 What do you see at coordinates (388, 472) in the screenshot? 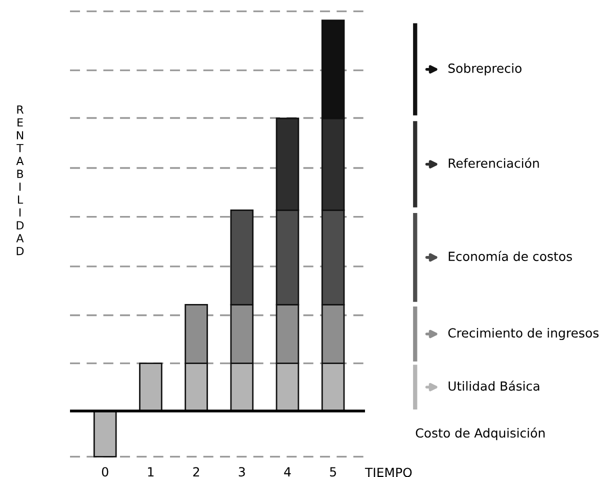
I see `x-axis-title: TIEMPO` at bounding box center [388, 472].